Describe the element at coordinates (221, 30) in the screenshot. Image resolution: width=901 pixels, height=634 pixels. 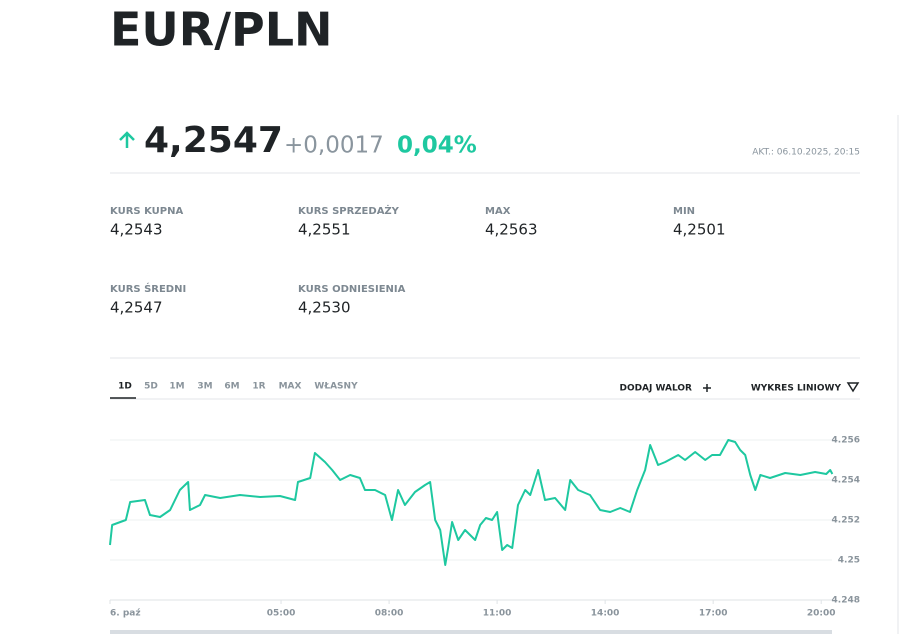
I see `page-title: EUR/PLN` at that location.